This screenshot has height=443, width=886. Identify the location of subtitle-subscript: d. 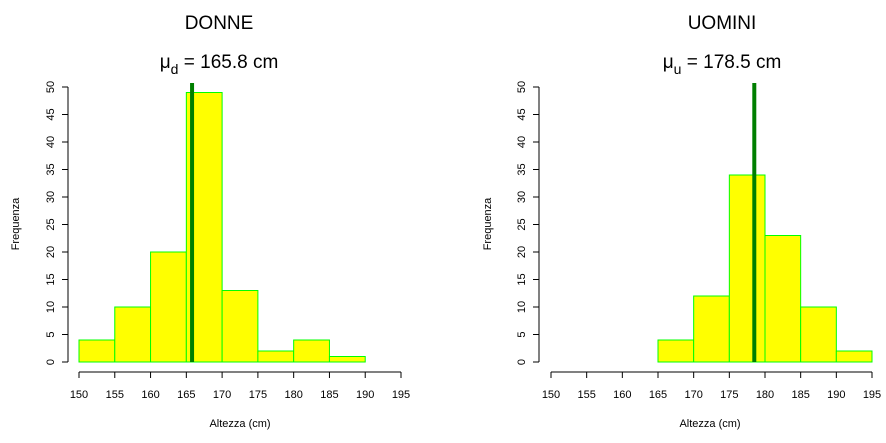
(175, 69).